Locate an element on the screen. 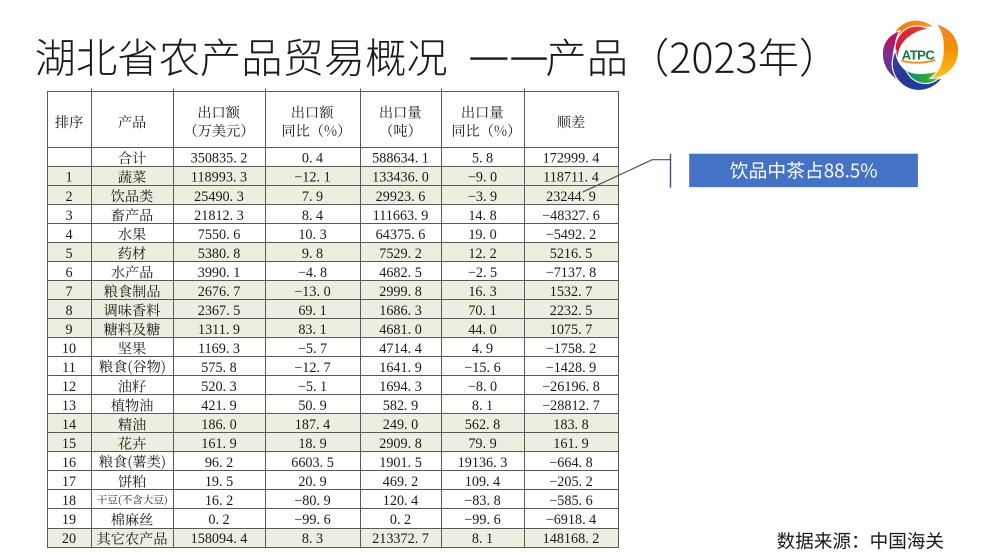 This screenshot has height=556, width=989. svg-text: −5. 1 is located at coordinates (312, 387).